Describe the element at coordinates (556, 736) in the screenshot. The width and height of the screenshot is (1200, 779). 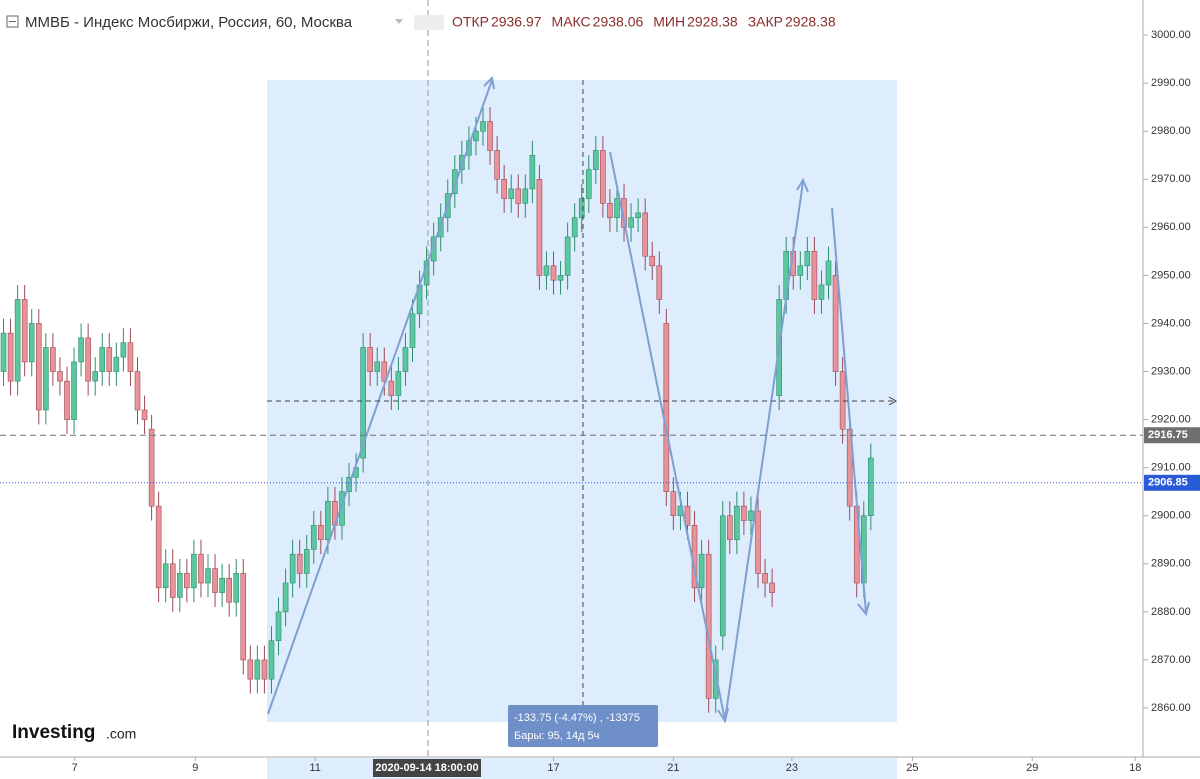
I see `measure-text: Бары: 95, 14д 5ч` at that location.